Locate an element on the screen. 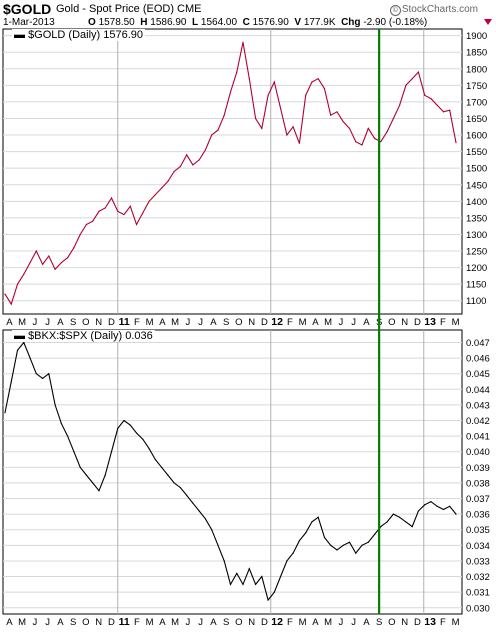 The image size is (496, 632). y-tick-label: 0.031 is located at coordinates (478, 593).